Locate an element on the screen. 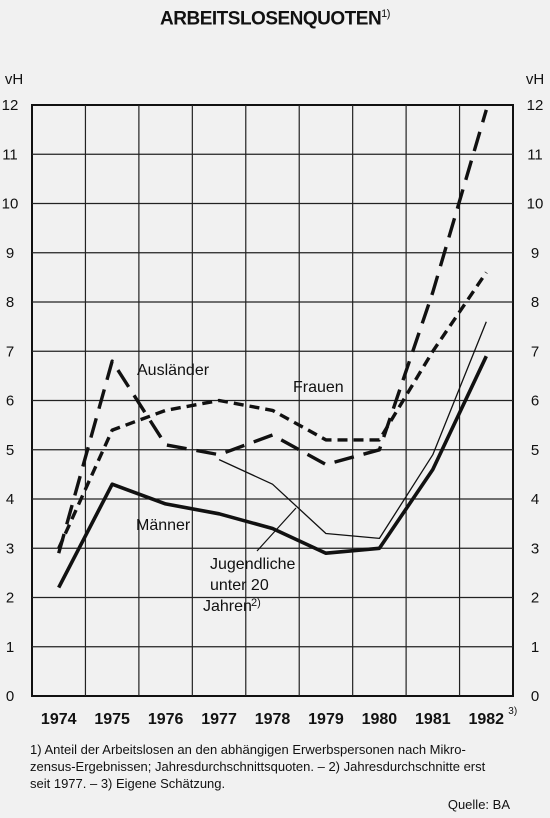 Image resolution: width=550 pixels, height=818 pixels. y-tick-label-left: 4 is located at coordinates (10, 499).